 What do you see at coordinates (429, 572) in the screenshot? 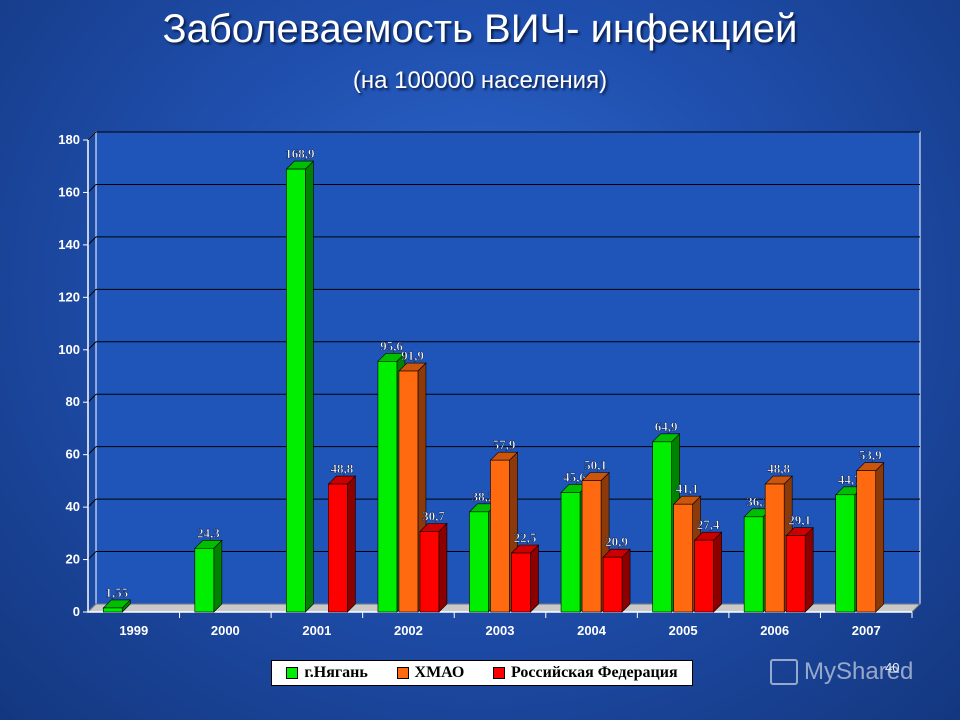
I see `bar-rf-2002` at bounding box center [429, 572].